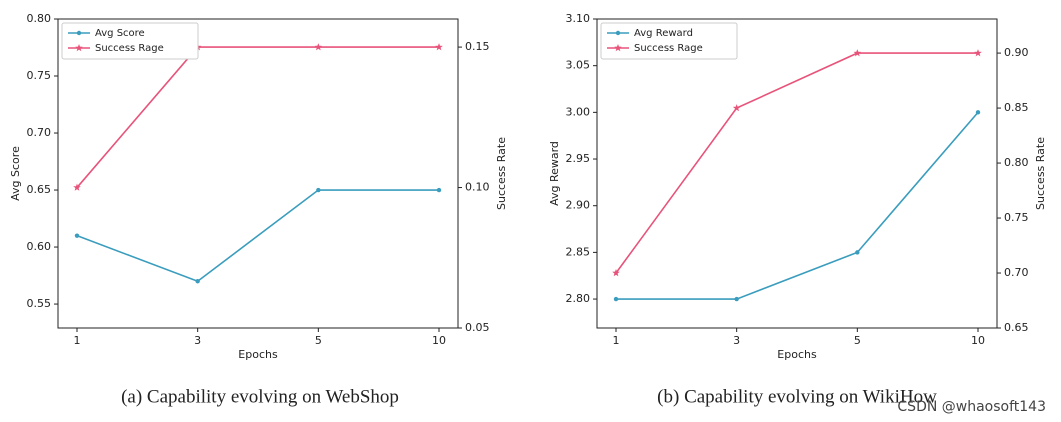  I want to click on y-tick-label: 0.75, so click(39, 75).